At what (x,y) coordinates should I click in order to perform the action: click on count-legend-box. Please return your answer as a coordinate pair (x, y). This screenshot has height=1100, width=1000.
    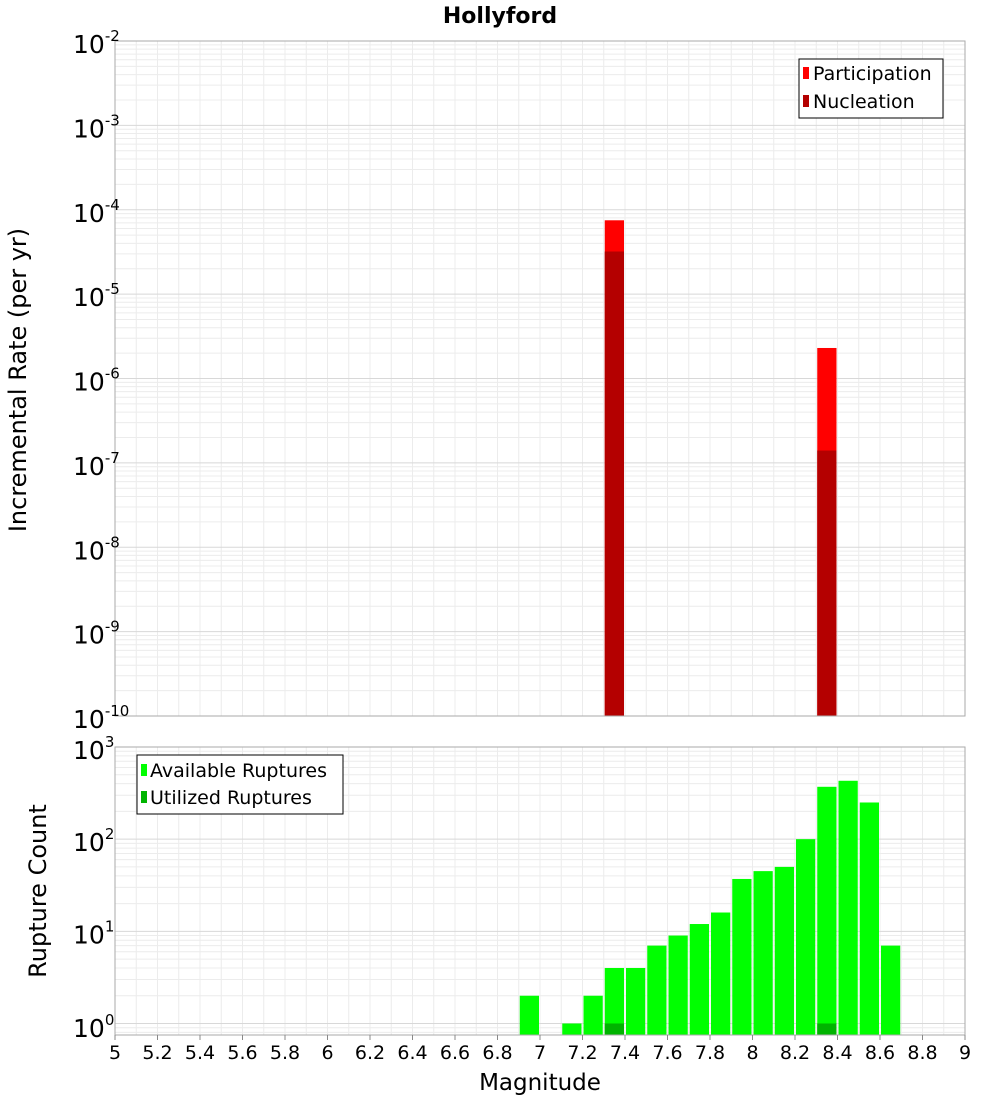
    Looking at the image, I should click on (240, 784).